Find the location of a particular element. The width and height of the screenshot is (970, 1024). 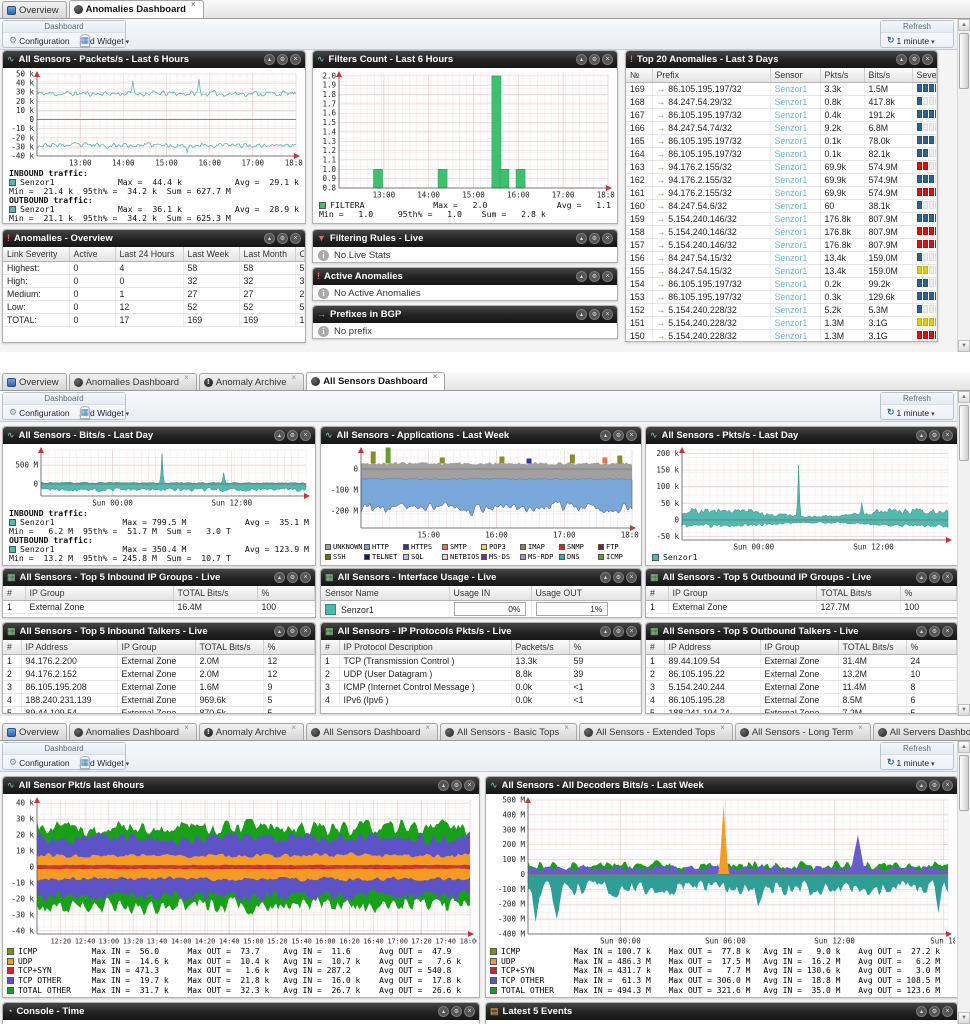

column-header: Sensor is located at coordinates (795, 75).